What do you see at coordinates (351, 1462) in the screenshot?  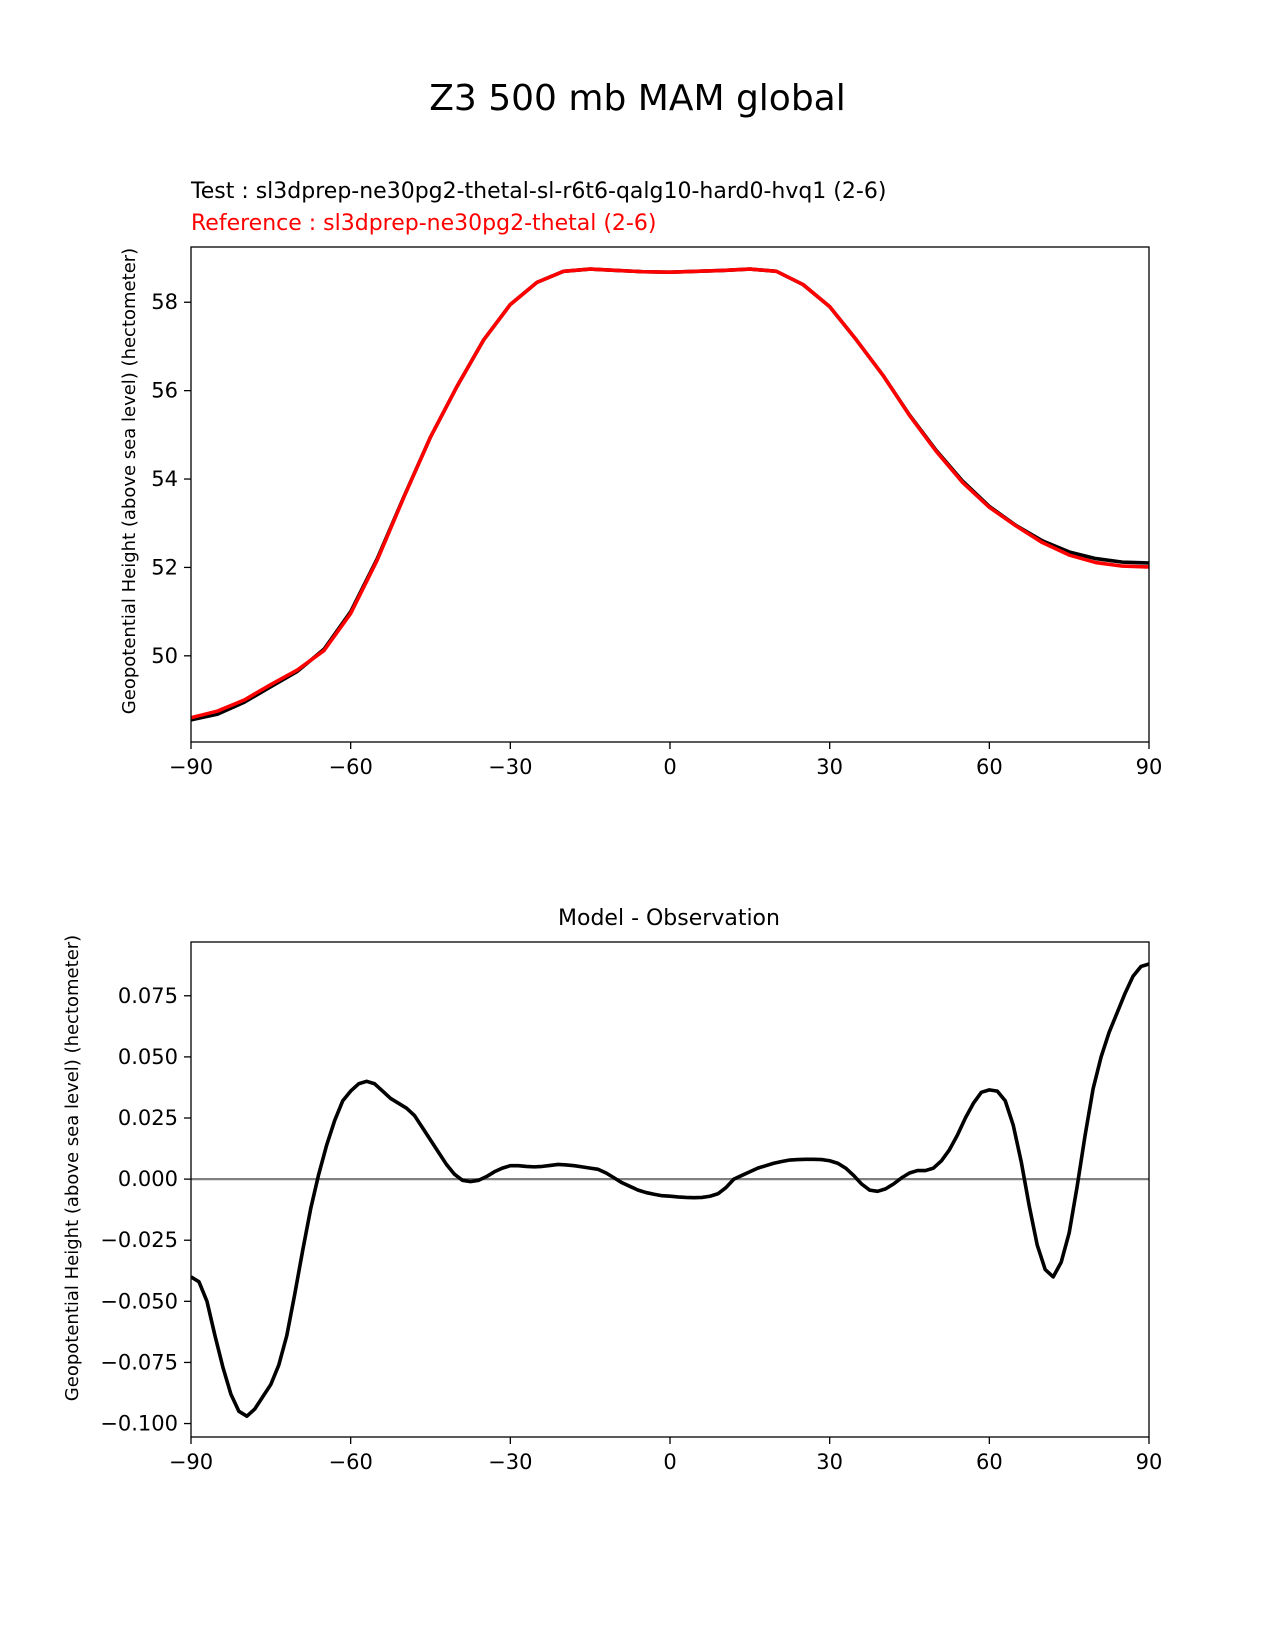 I see `bottom-x-tick-label: −60` at bounding box center [351, 1462].